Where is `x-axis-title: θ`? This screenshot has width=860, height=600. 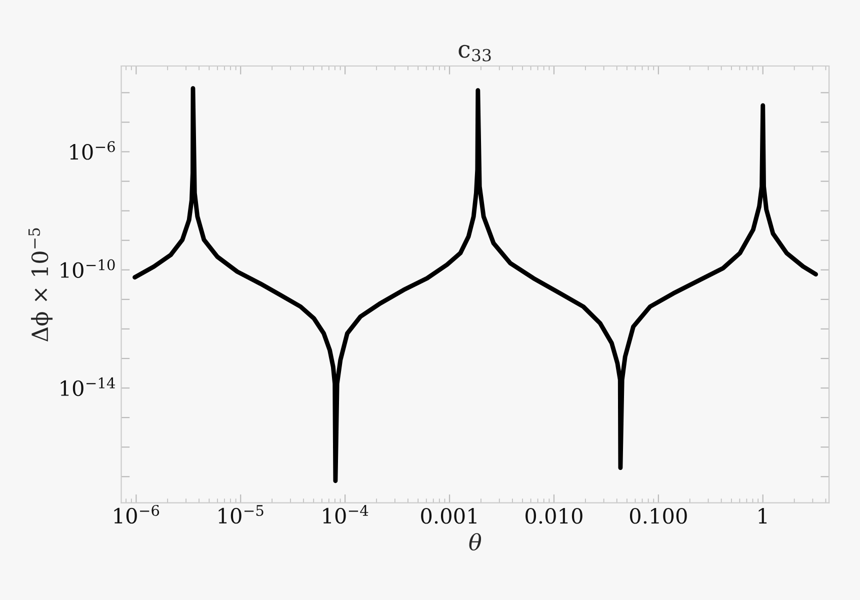 x-axis-title: θ is located at coordinates (475, 542).